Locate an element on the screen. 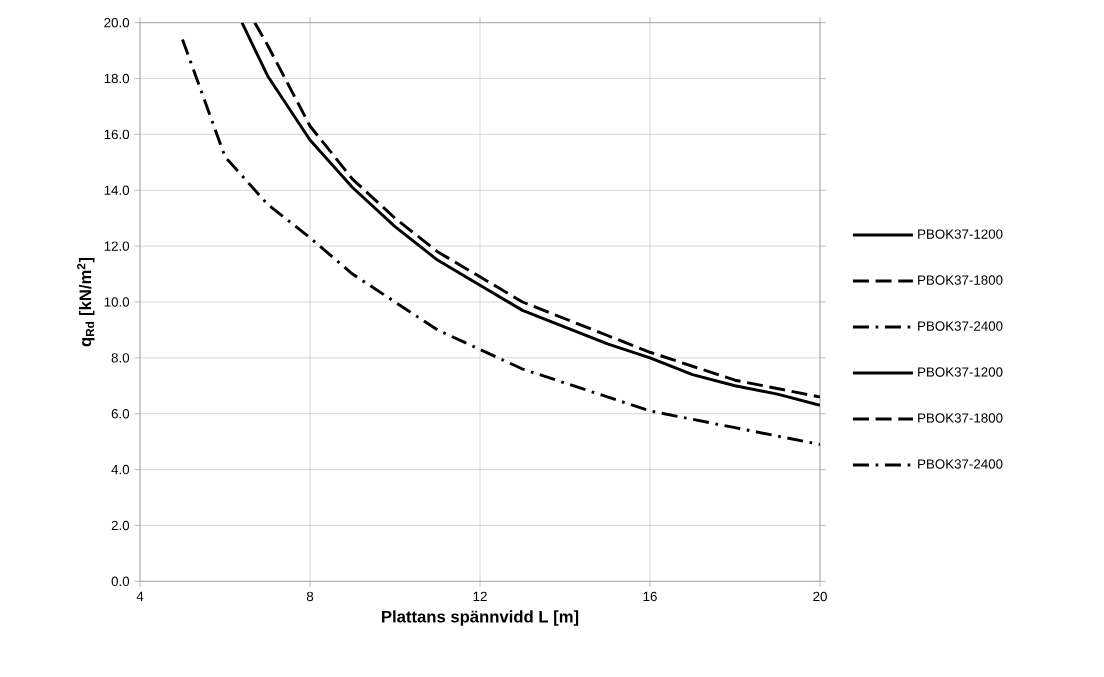 The height and width of the screenshot is (677, 1104). y-tick-label: 0.0 is located at coordinates (120, 581).